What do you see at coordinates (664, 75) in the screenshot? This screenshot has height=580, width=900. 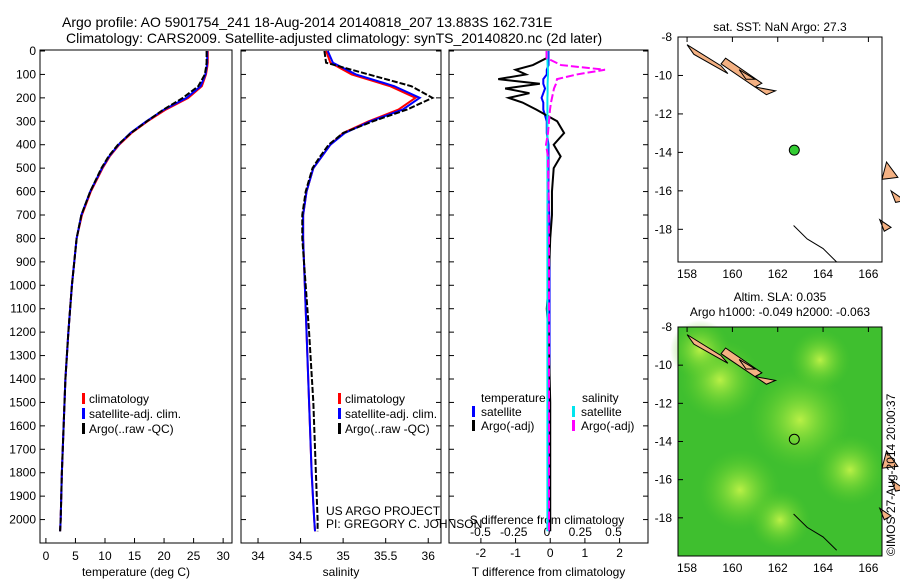 I see `lat-tick-label: -10` at bounding box center [664, 75].